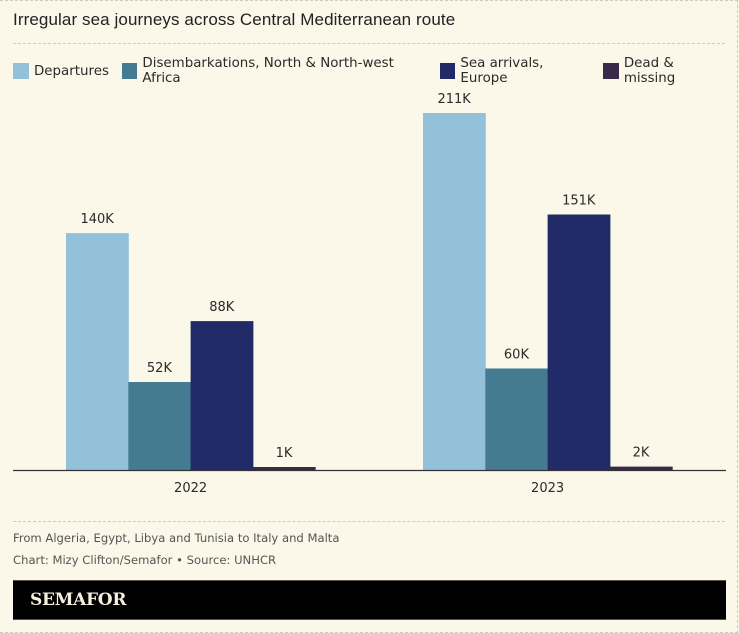 The height and width of the screenshot is (633, 739). What do you see at coordinates (517, 354) in the screenshot?
I see `data-label: 60K` at bounding box center [517, 354].